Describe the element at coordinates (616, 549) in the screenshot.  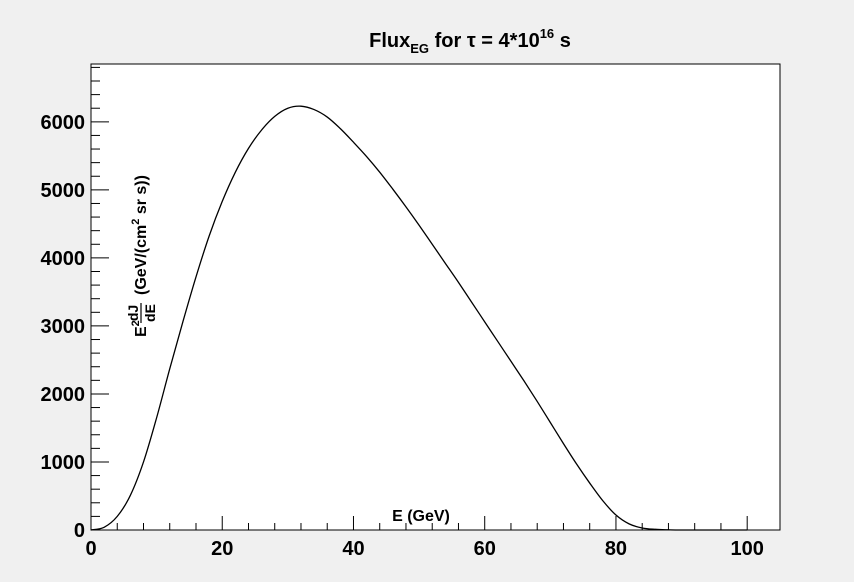
I see `x-tick-label: 80` at that location.